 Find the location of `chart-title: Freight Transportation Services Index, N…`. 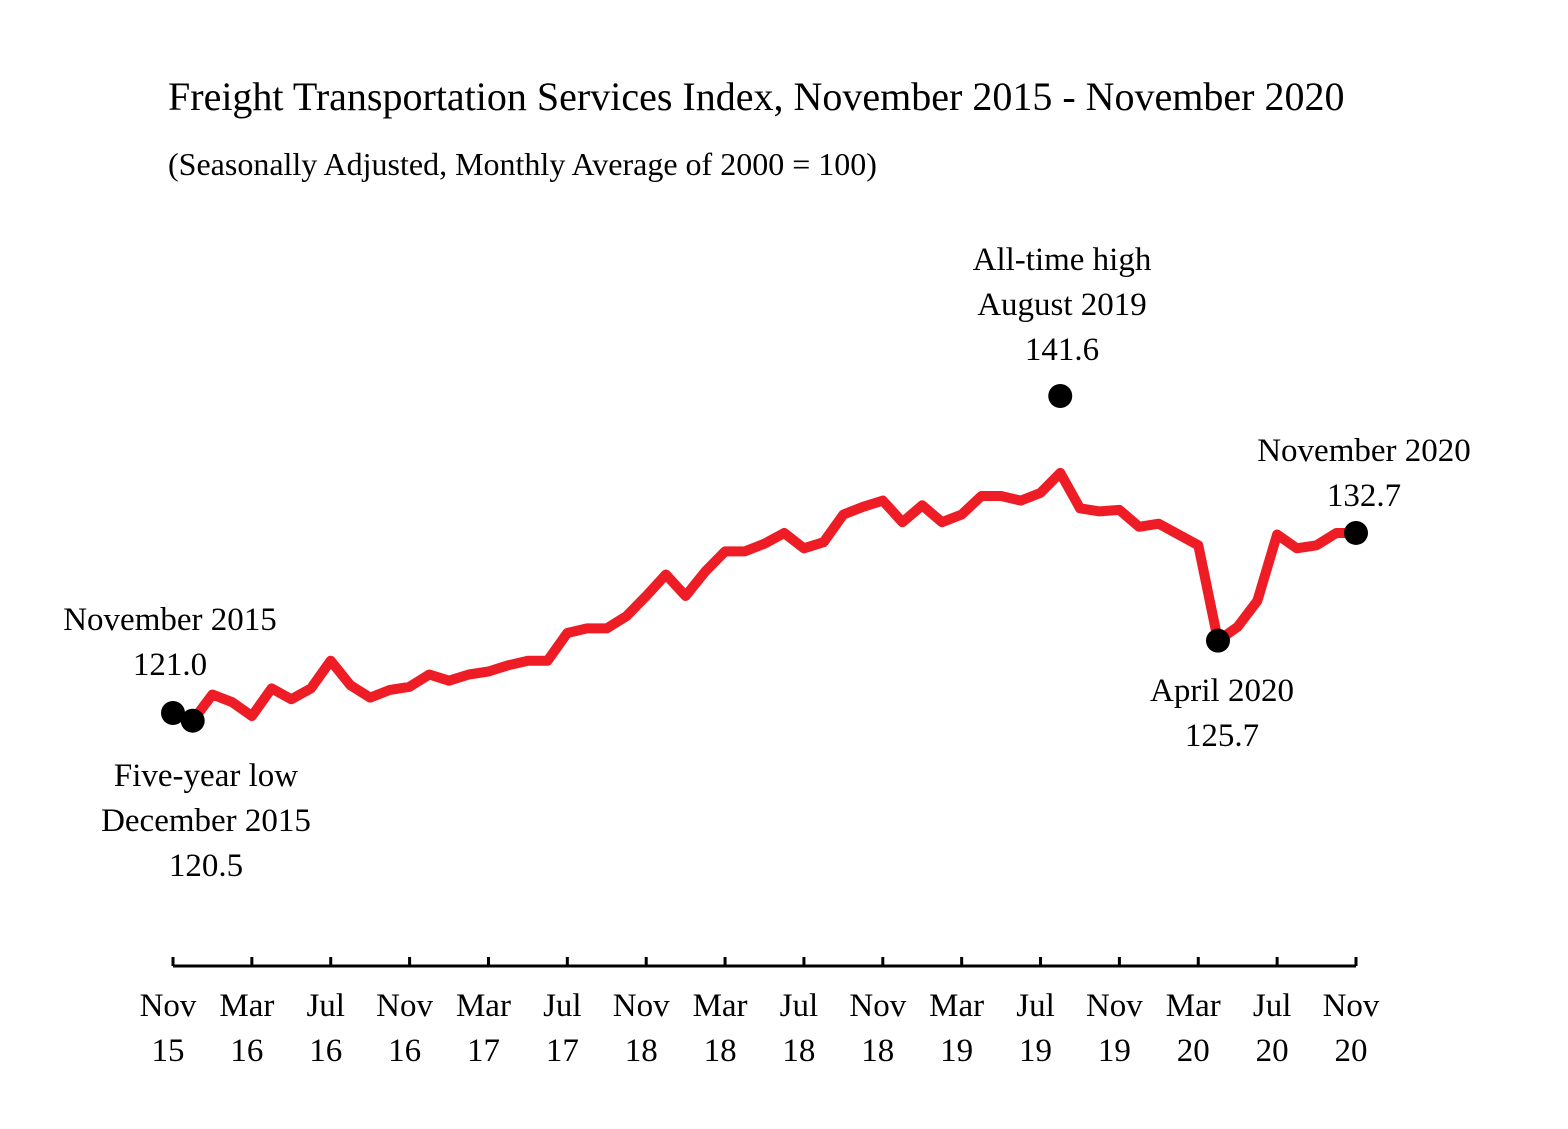

chart-title: Freight Transportation Services Index, N… is located at coordinates (756, 96).